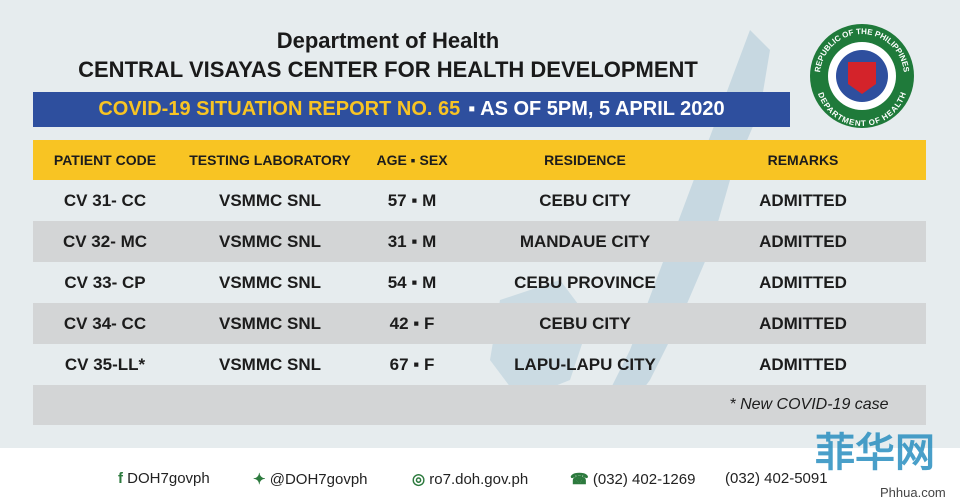  I want to click on cell: CV 35-LL*, so click(105, 364).